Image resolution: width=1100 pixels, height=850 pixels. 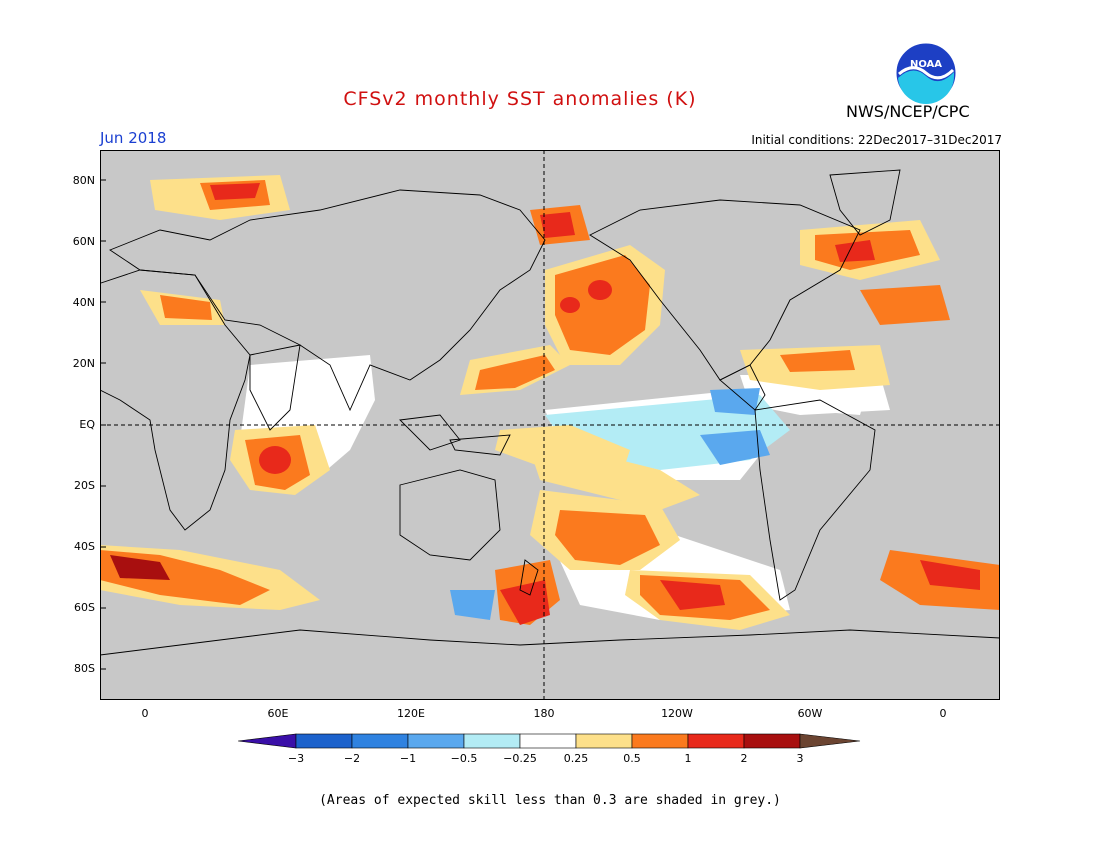 What do you see at coordinates (926, 73) in the screenshot?
I see `noaa-logo: NOAA` at bounding box center [926, 73].